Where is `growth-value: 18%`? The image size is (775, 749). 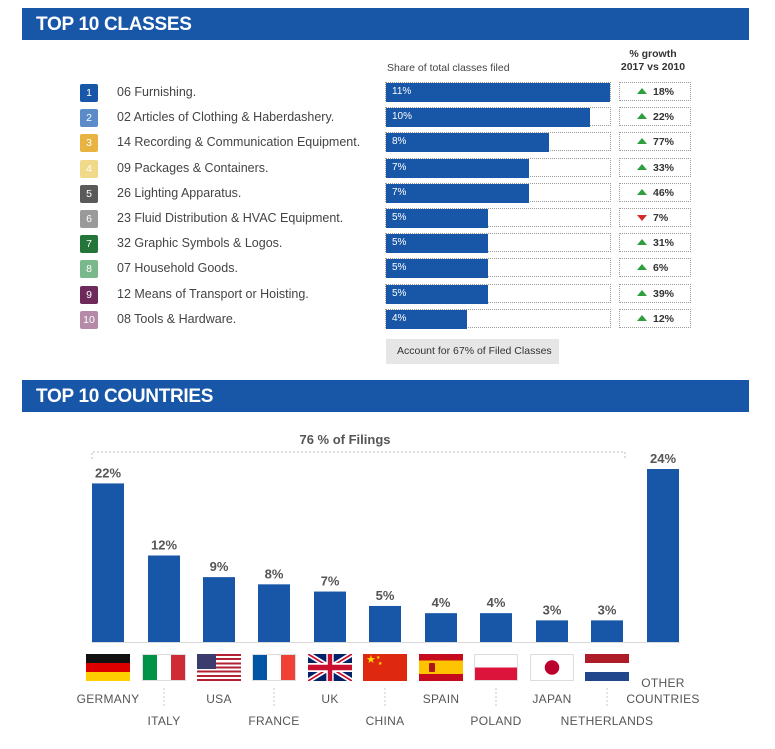 growth-value: 18% is located at coordinates (664, 92).